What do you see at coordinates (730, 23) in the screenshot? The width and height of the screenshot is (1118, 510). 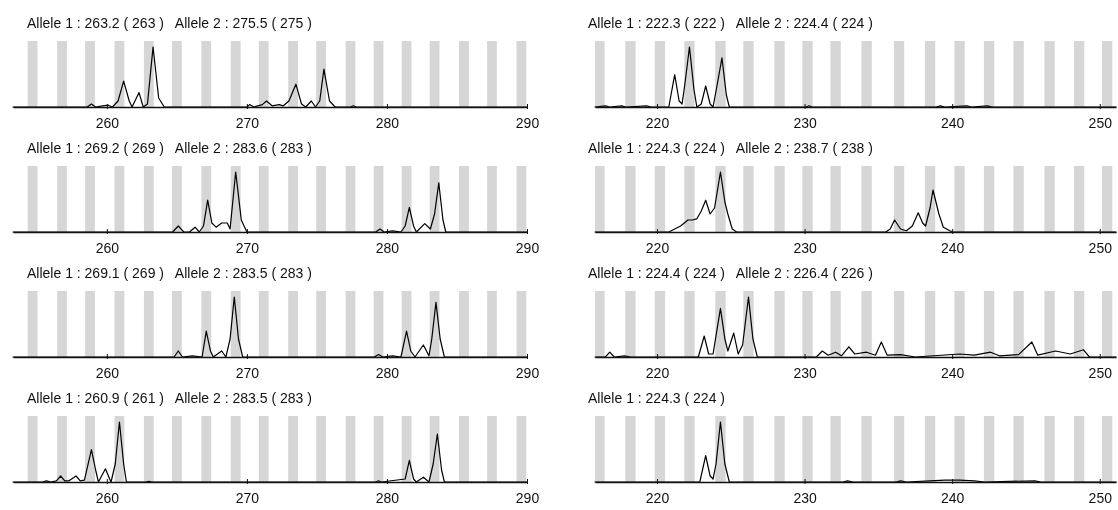 I see `chart-title: Allele 1 : 222.3 ( 222 ) Allele 2 : 224.4 ( 224 )` at bounding box center [730, 23].